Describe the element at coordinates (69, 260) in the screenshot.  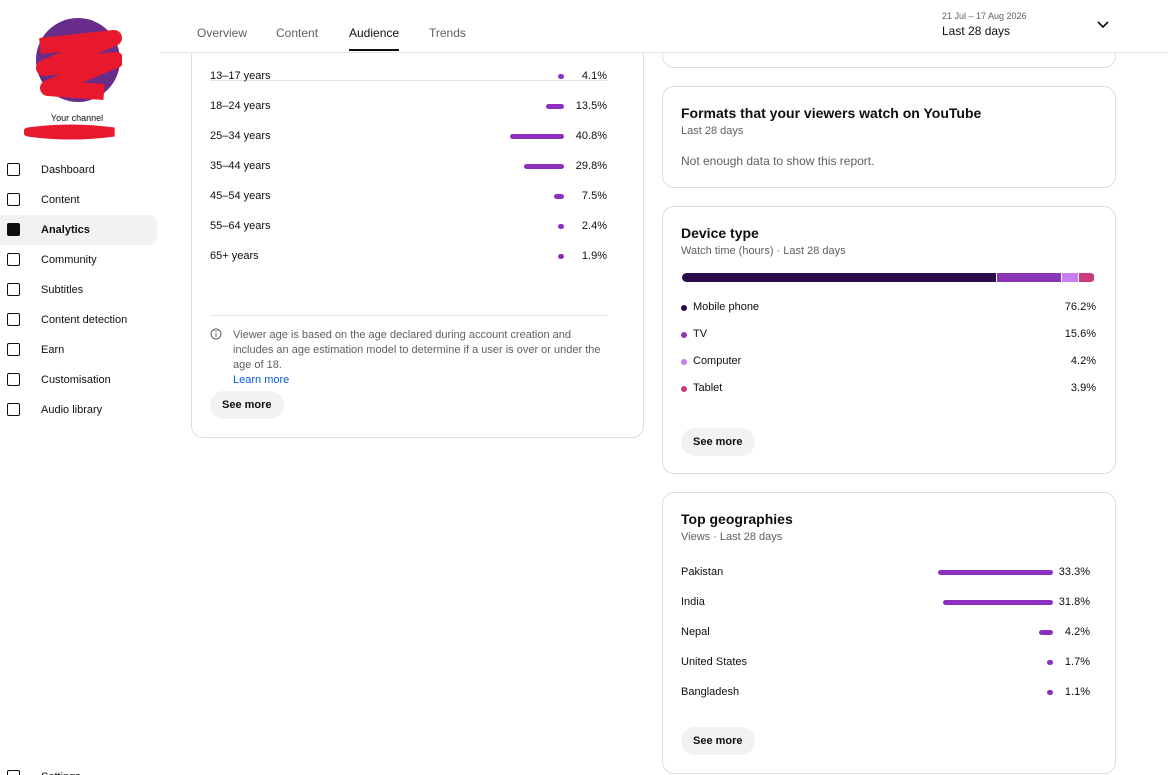
I see `nav-label: Community` at that location.